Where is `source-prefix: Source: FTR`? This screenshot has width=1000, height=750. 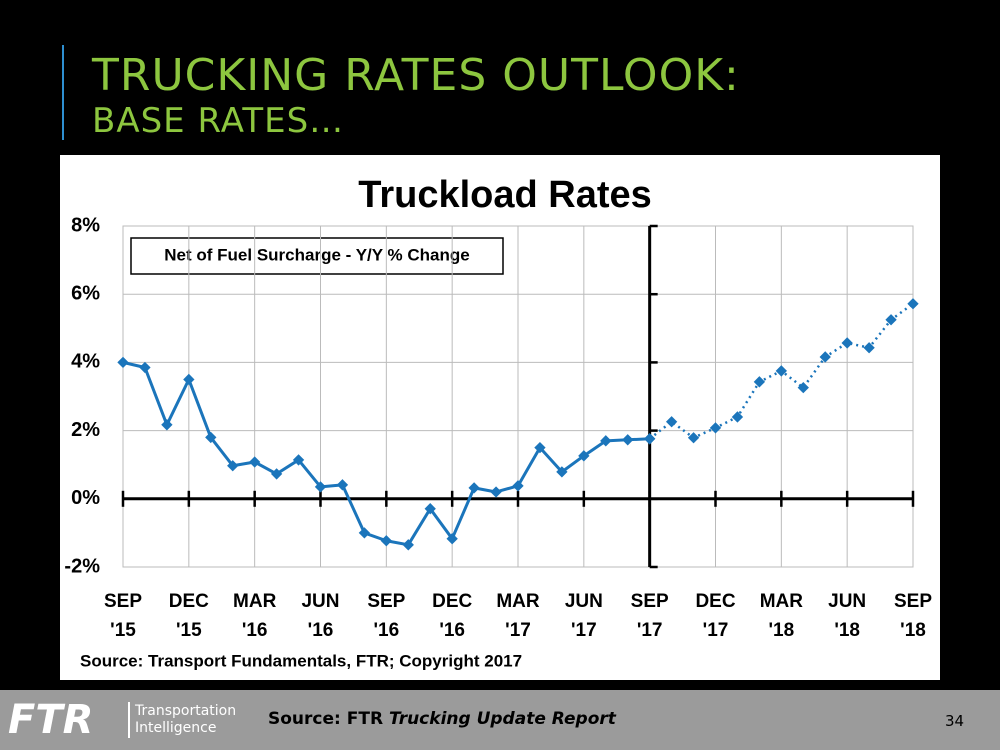
source-prefix: Source: FTR is located at coordinates (326, 719).